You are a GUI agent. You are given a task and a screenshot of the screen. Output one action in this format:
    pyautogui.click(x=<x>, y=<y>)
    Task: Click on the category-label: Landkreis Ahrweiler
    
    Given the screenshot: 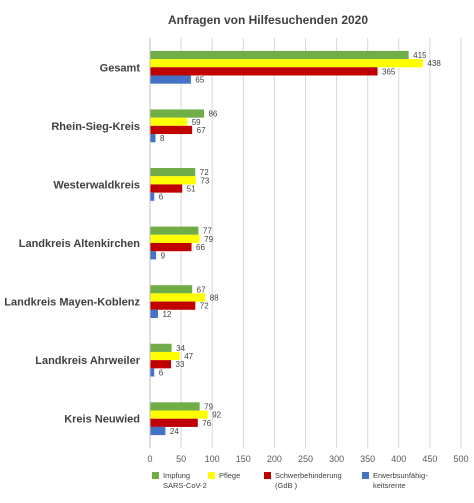 What is the action you would take?
    pyautogui.click(x=87, y=361)
    